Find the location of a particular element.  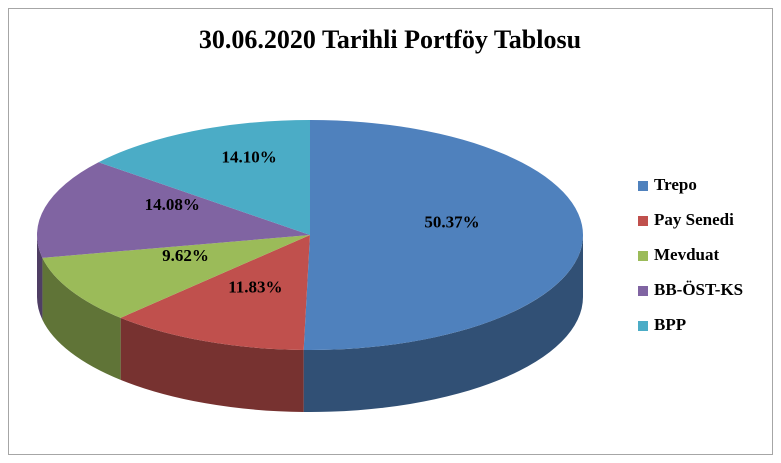

legend-label: Trepo is located at coordinates (675, 184).